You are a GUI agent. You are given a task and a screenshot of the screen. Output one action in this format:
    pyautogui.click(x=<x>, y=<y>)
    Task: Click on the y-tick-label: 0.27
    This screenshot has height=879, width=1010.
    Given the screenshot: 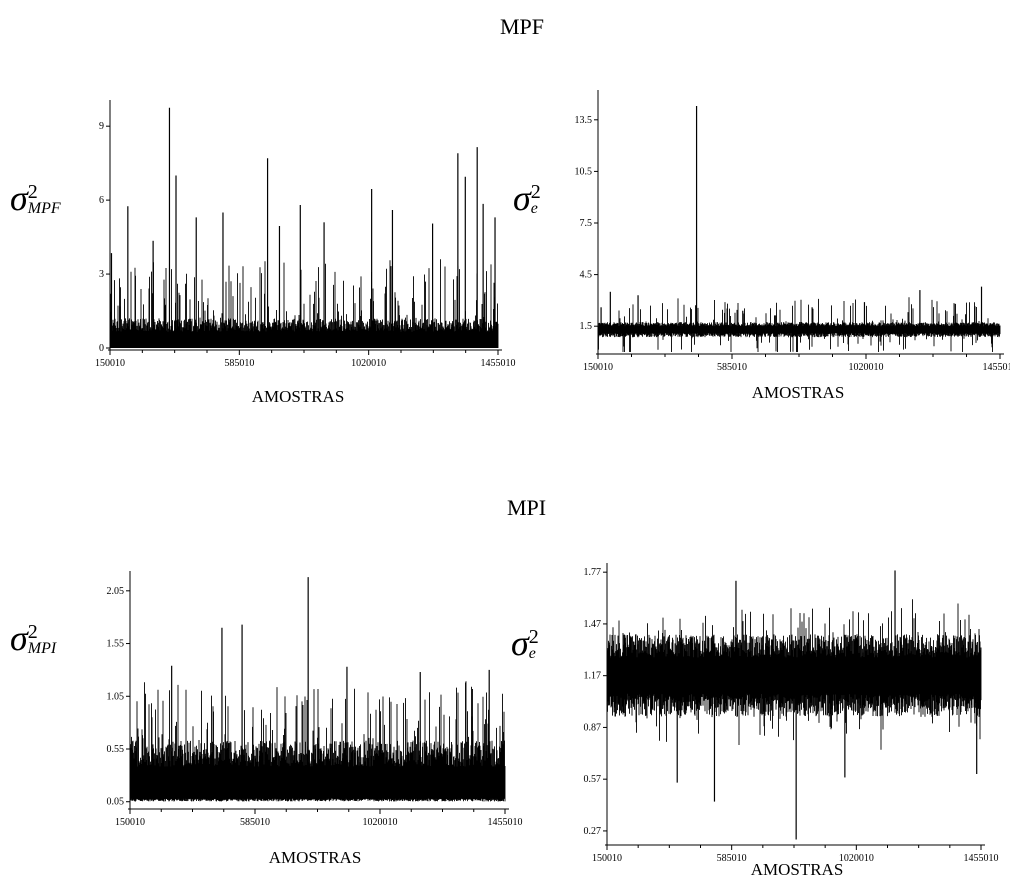 What is the action you would take?
    pyautogui.click(x=593, y=831)
    